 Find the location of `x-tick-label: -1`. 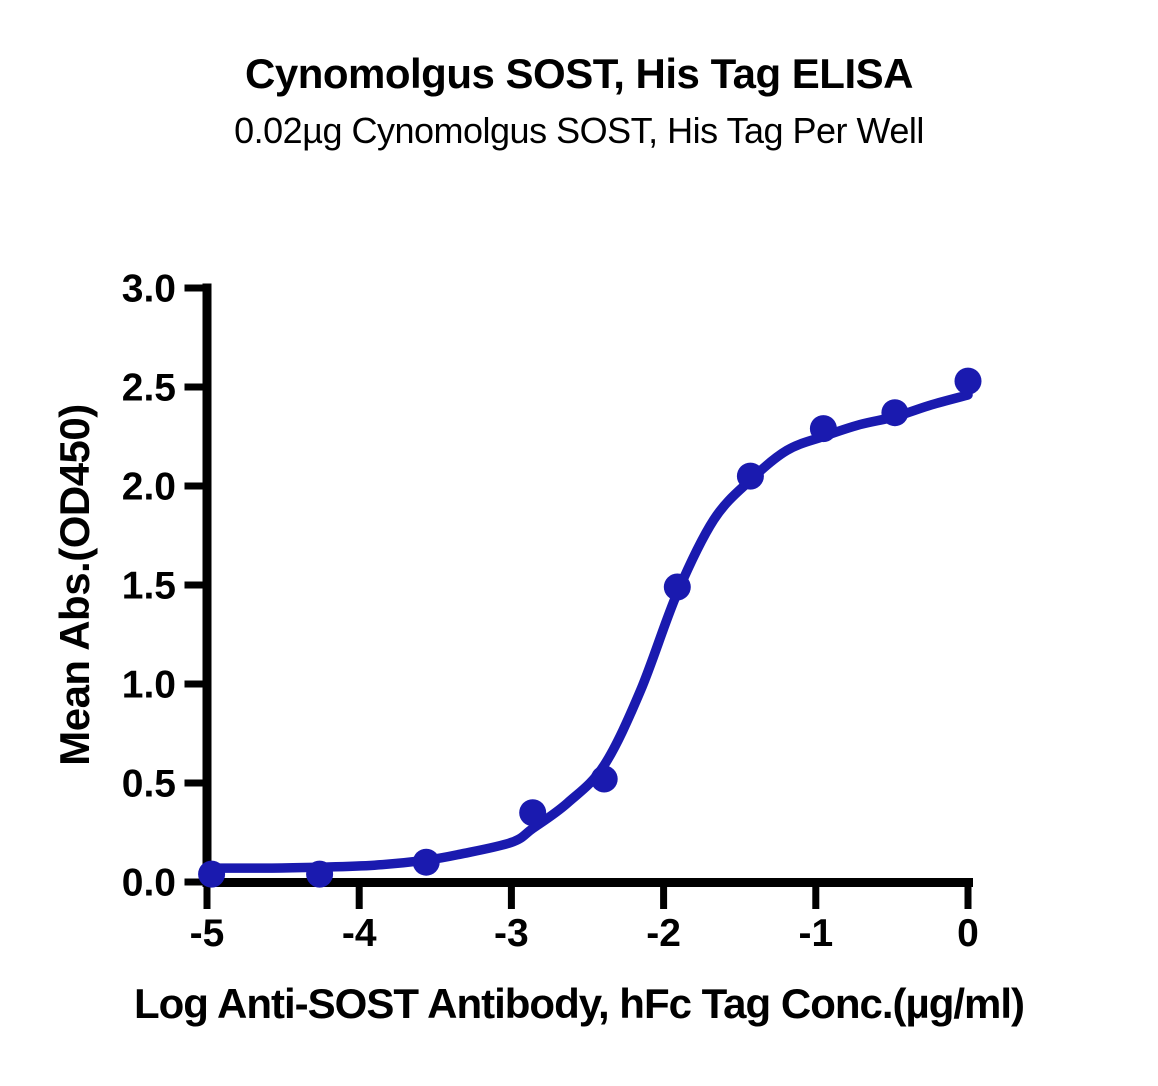

x-tick-label: -1 is located at coordinates (815, 933).